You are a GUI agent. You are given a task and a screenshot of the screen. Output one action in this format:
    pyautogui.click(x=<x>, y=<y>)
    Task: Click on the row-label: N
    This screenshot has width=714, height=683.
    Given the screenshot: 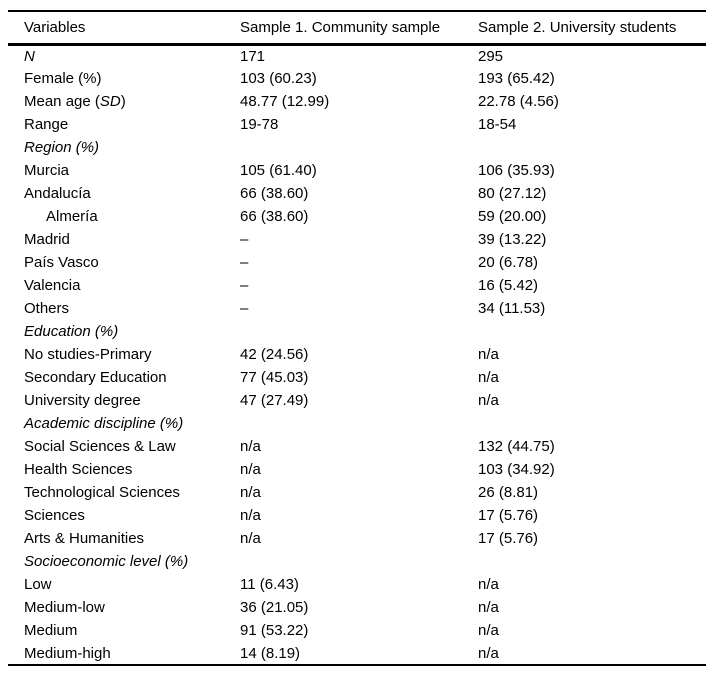 What is the action you would take?
    pyautogui.click(x=124, y=55)
    